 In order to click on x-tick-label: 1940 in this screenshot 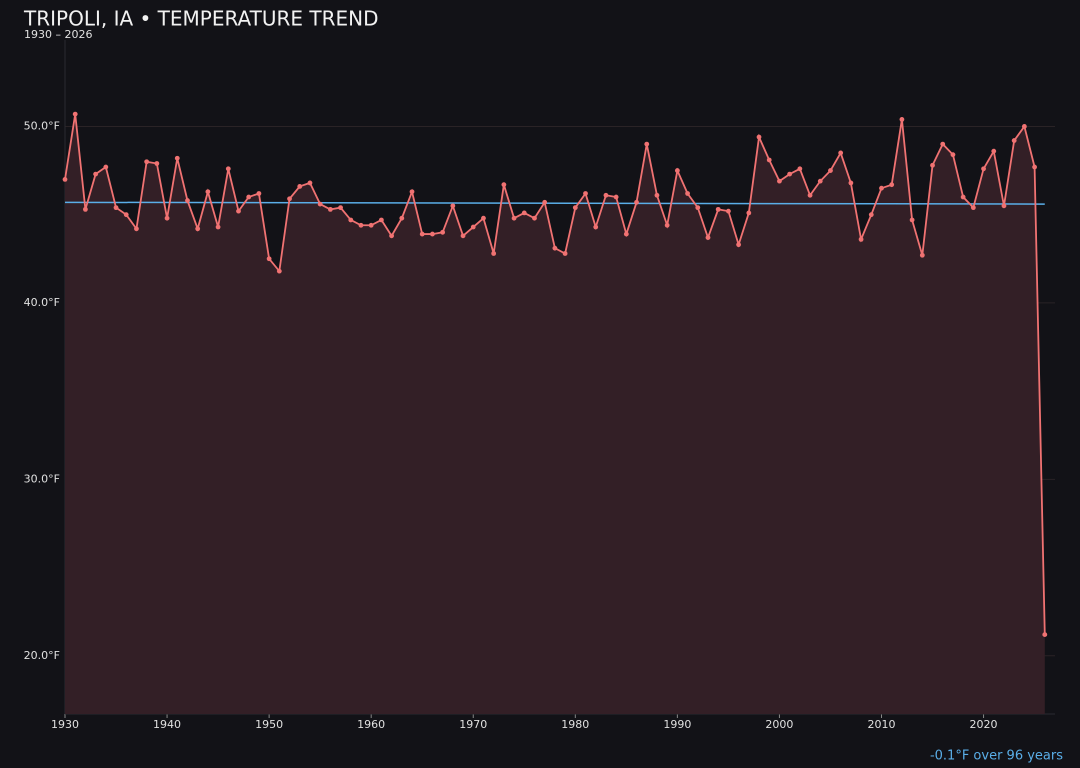, I will do `click(167, 724)`.